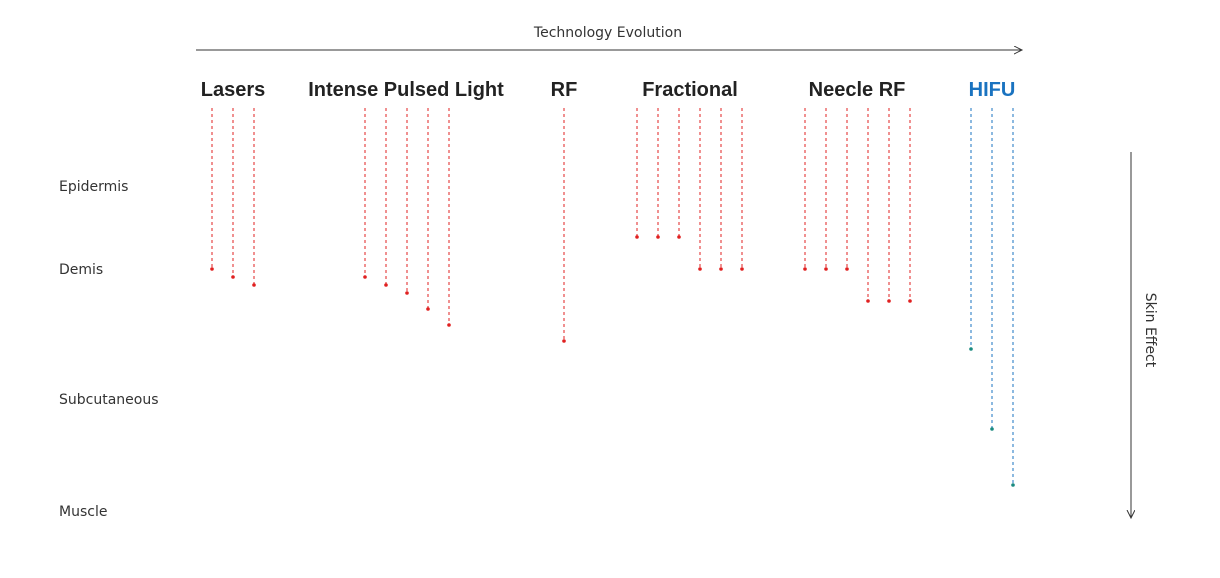 Image resolution: width=1220 pixels, height=578 pixels. I want to click on technology-evolution-label: Technology Evolution, so click(608, 33).